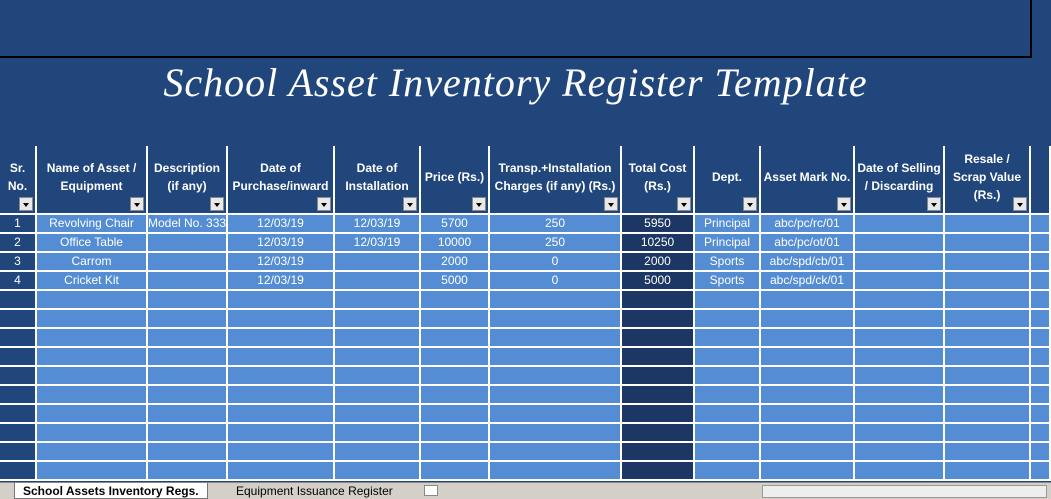 Image resolution: width=1051 pixels, height=499 pixels. Describe the element at coordinates (658, 243) in the screenshot. I see `table-cell: 10250` at that location.